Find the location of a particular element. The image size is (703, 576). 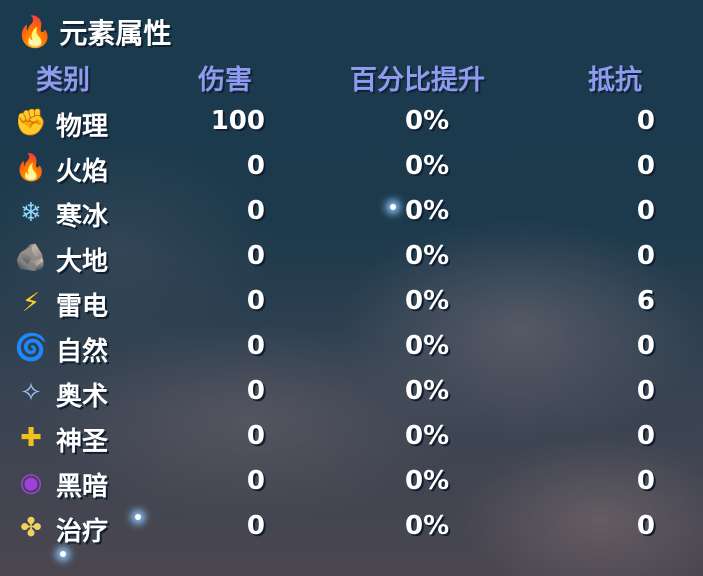

element-row: ✊ 物理 100 0% 0 is located at coordinates (351, 122).